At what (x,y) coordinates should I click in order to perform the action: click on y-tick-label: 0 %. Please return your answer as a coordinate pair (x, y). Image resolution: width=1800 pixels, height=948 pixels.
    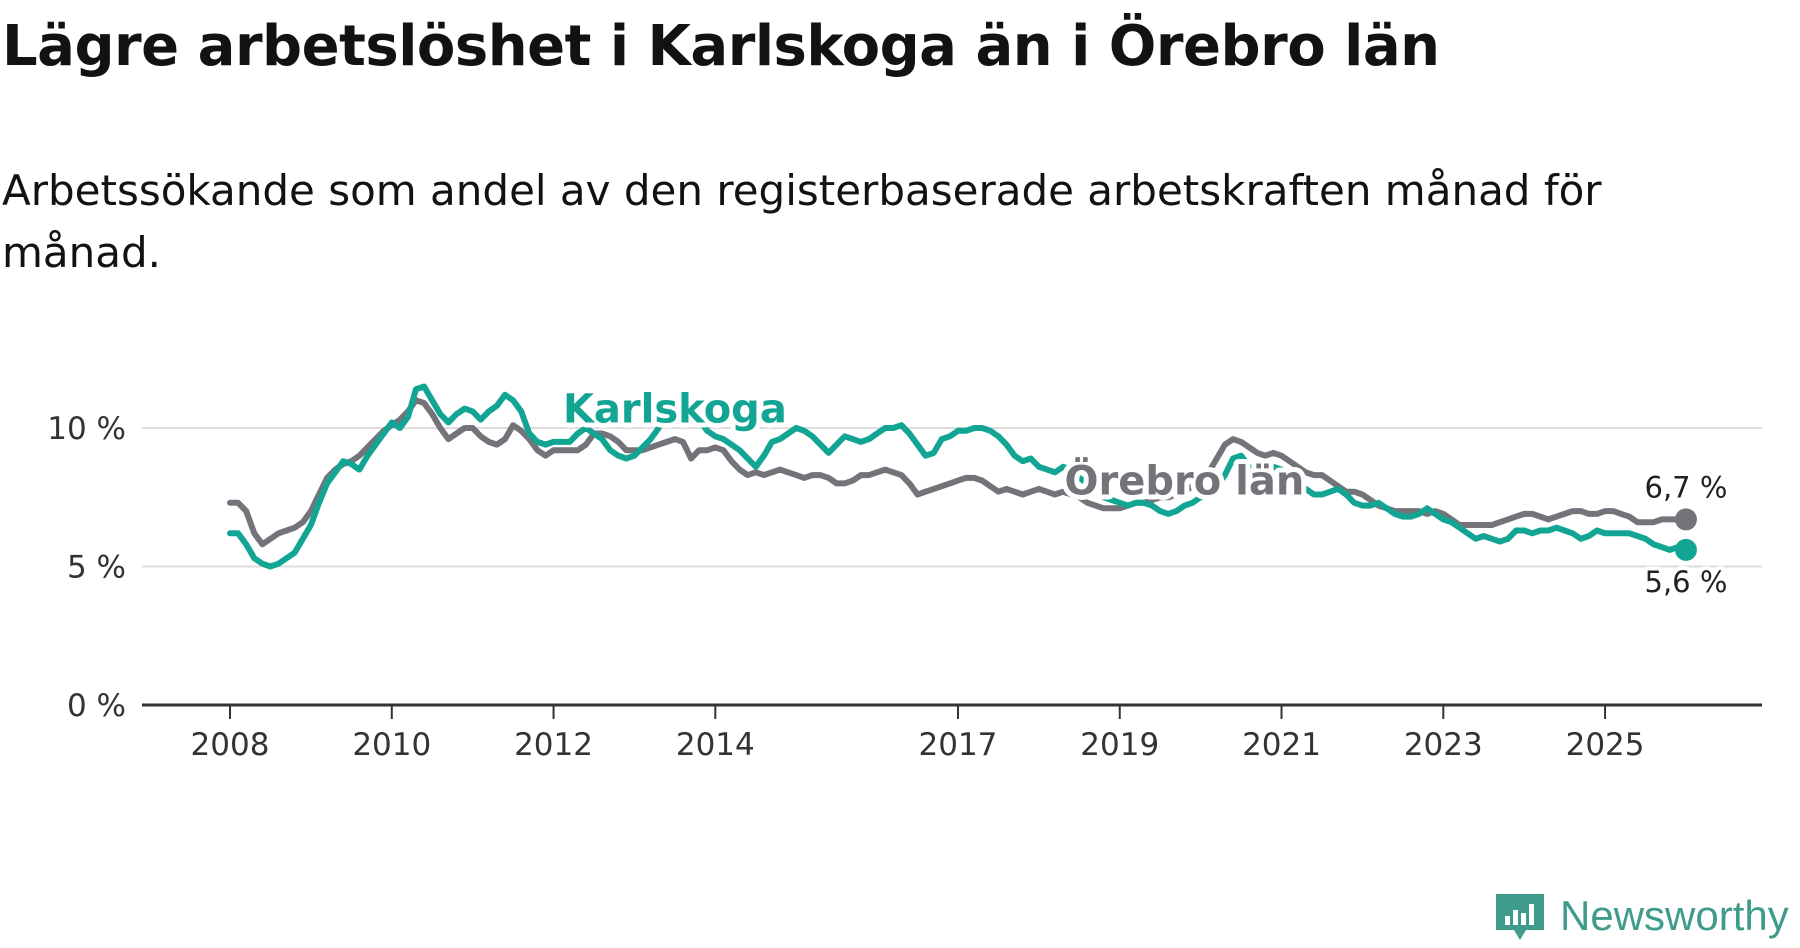
    Looking at the image, I should click on (96, 706).